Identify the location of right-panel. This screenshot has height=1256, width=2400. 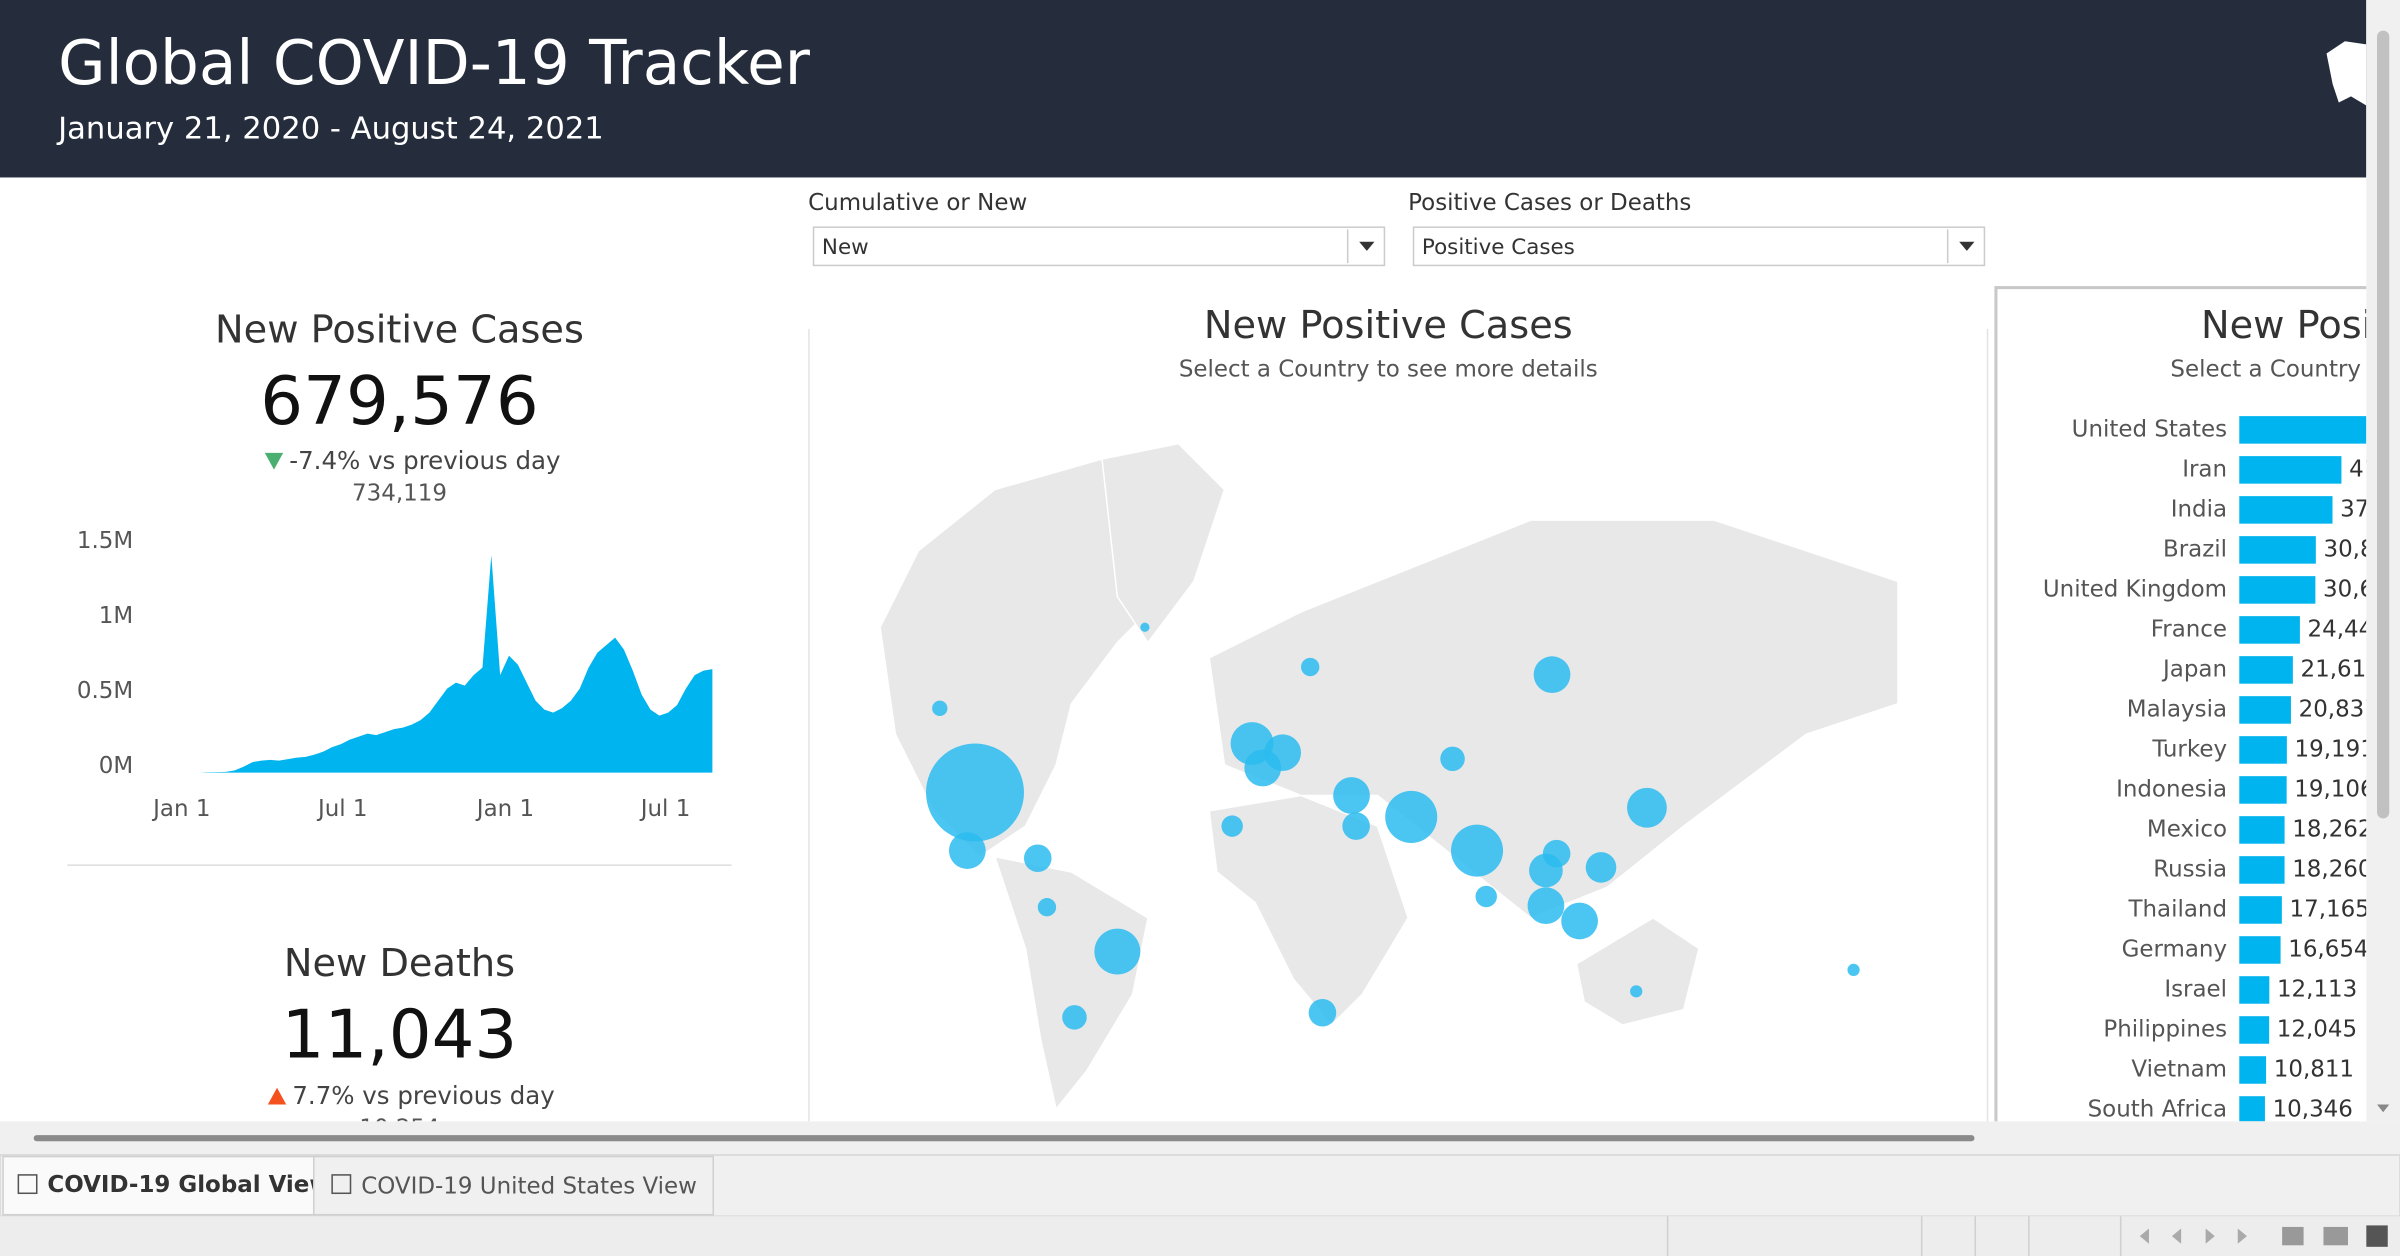
(2180, 704).